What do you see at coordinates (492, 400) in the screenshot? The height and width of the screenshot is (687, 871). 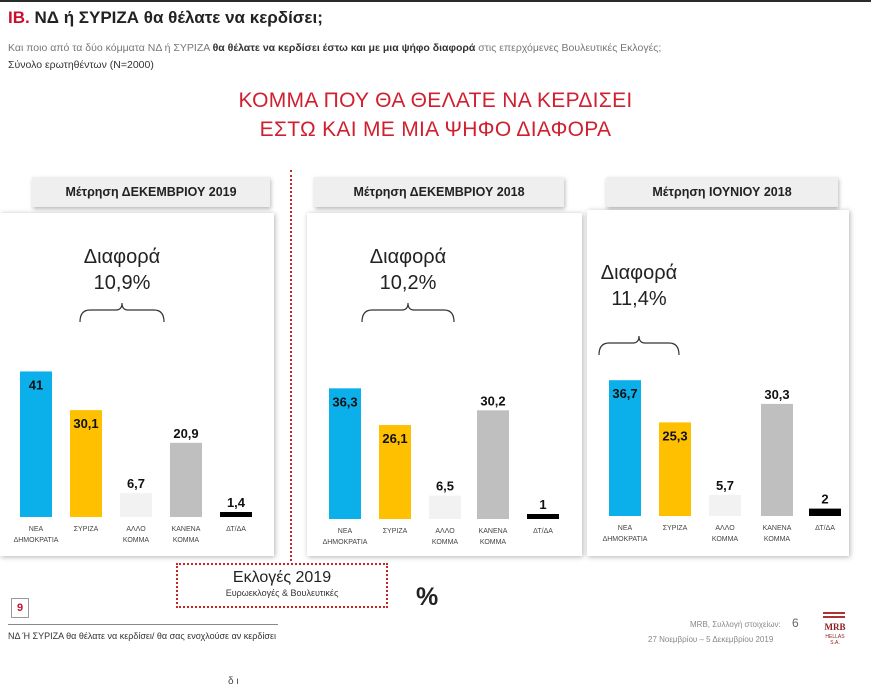 I see `data-label-kanena: 30,2` at bounding box center [492, 400].